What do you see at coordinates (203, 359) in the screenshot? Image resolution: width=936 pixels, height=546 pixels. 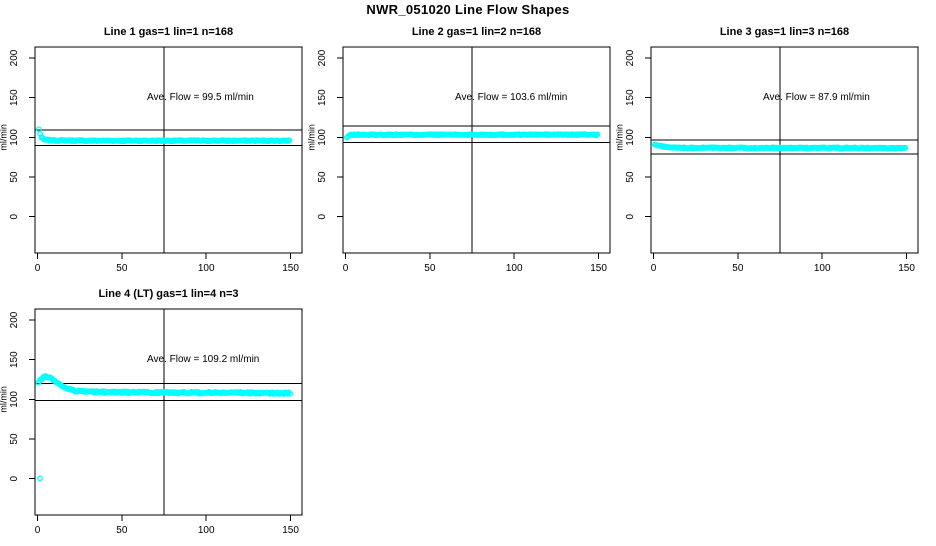 I see `ave-flow-annotation: Ave. Flow = 109.2 ml/min` at bounding box center [203, 359].